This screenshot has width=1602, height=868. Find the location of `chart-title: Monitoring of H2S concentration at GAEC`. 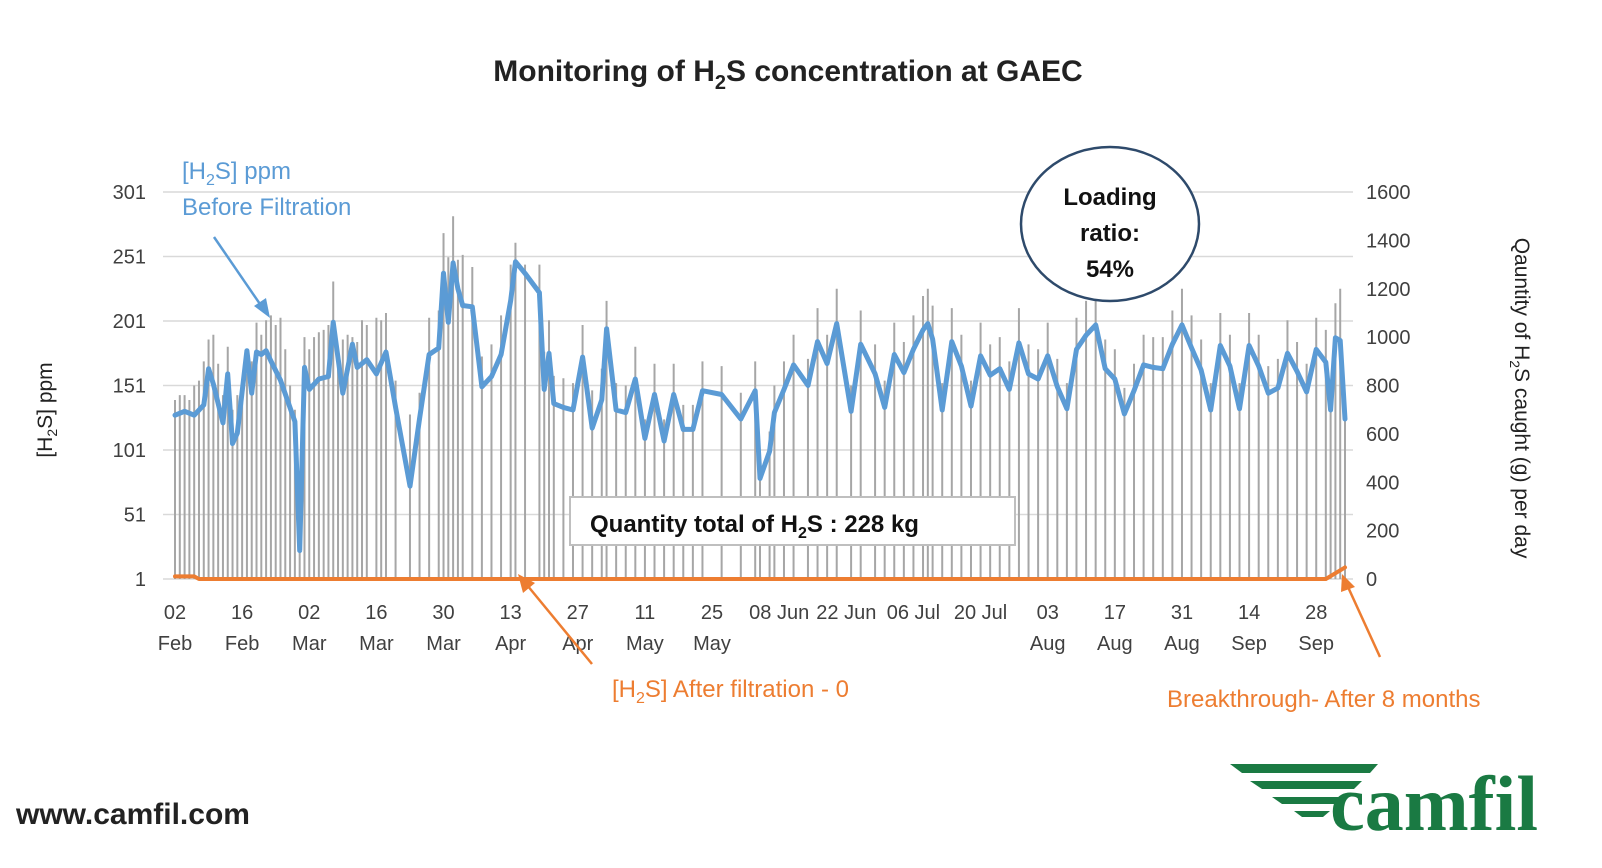

chart-title: Monitoring of H2S concentration at GAEC is located at coordinates (787, 74).